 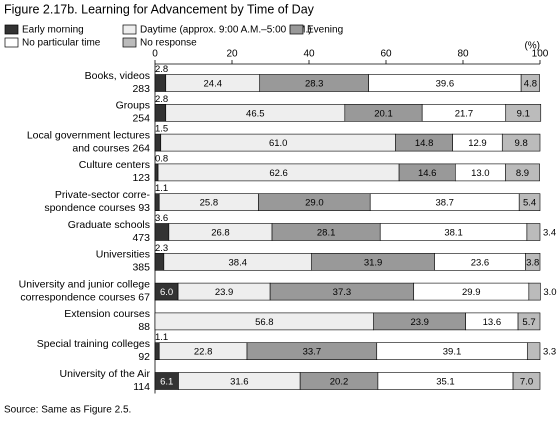 What do you see at coordinates (549, 352) in the screenshot?
I see `data-label: 3.3` at bounding box center [549, 352].